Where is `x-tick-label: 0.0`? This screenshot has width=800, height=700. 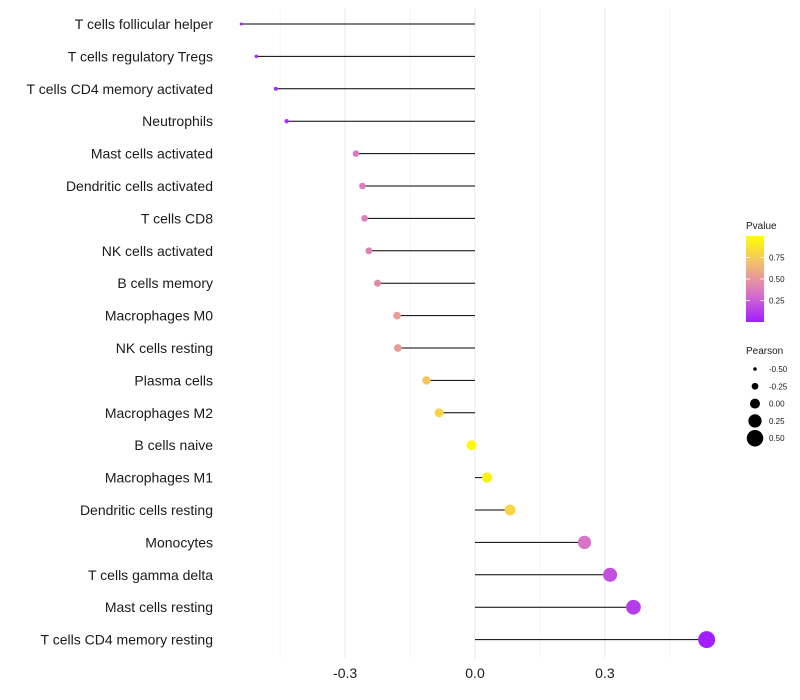 x-tick-label: 0.0 is located at coordinates (475, 673).